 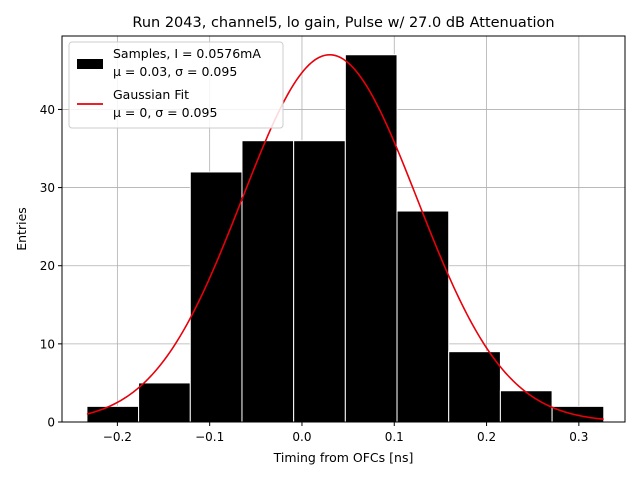 I want to click on x-tick-label: 0.0, so click(x=301, y=437).